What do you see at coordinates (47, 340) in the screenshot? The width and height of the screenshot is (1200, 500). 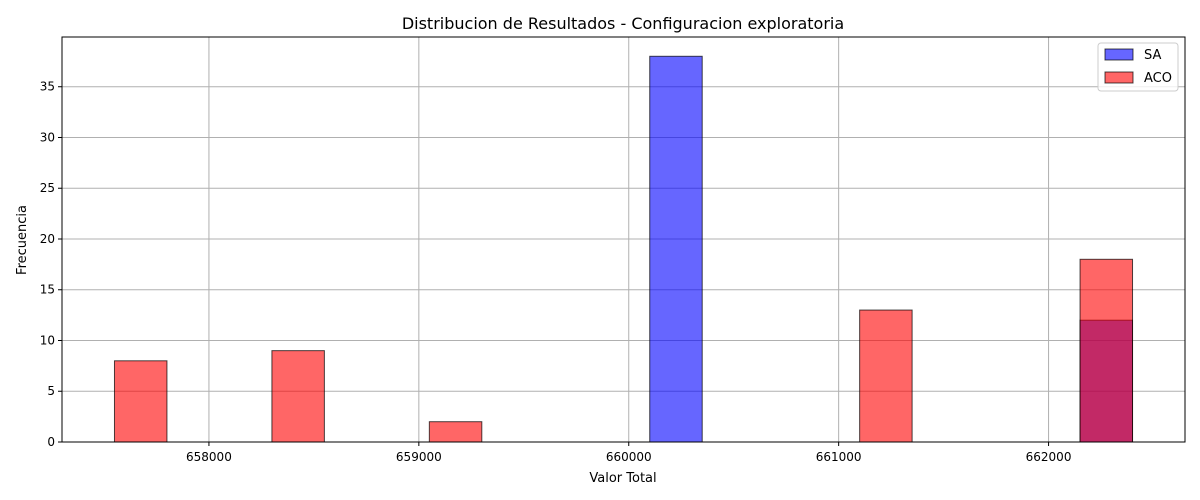 I see `y-tick-label: 10` at bounding box center [47, 340].